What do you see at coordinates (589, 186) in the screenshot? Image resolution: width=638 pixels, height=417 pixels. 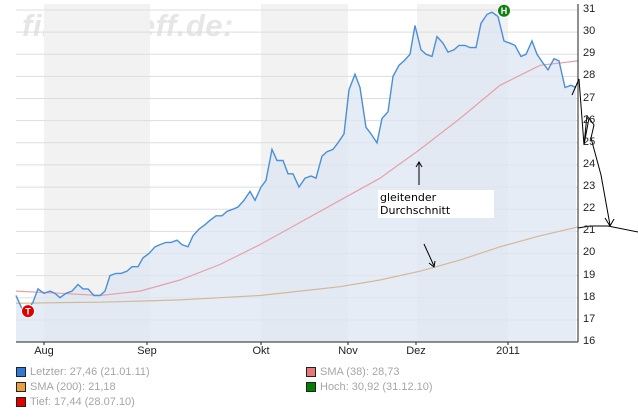 I see `y-tick-label: 23` at bounding box center [589, 186].